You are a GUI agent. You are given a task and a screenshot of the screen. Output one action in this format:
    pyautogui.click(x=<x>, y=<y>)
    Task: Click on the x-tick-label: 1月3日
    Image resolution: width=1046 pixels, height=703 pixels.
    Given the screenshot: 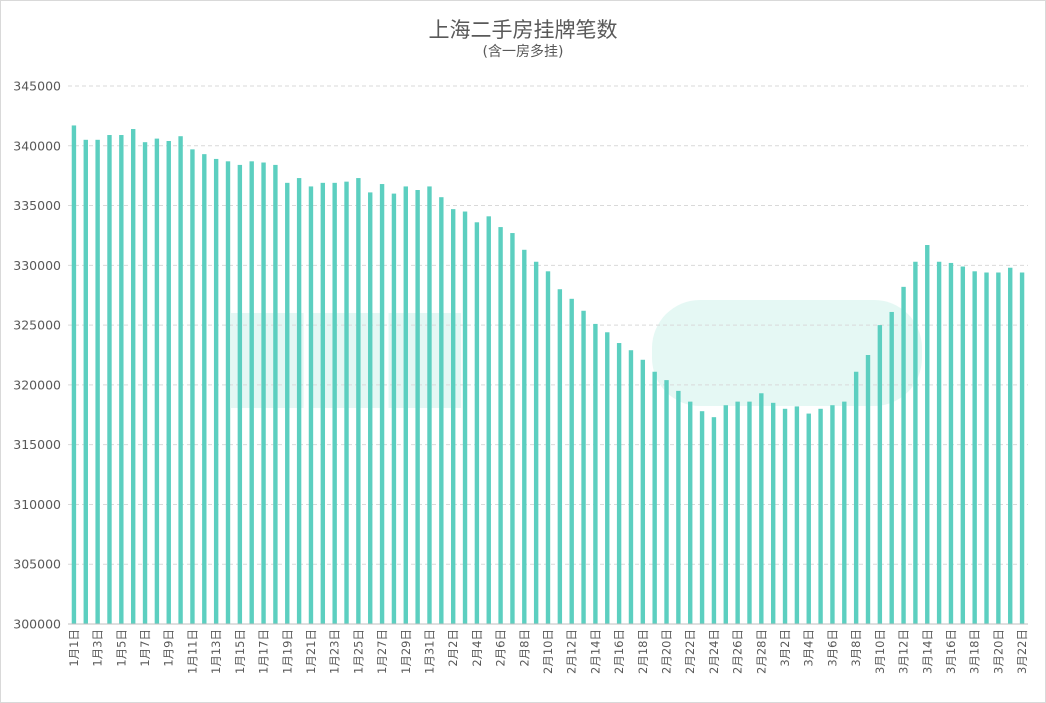 What is the action you would take?
    pyautogui.click(x=98, y=648)
    